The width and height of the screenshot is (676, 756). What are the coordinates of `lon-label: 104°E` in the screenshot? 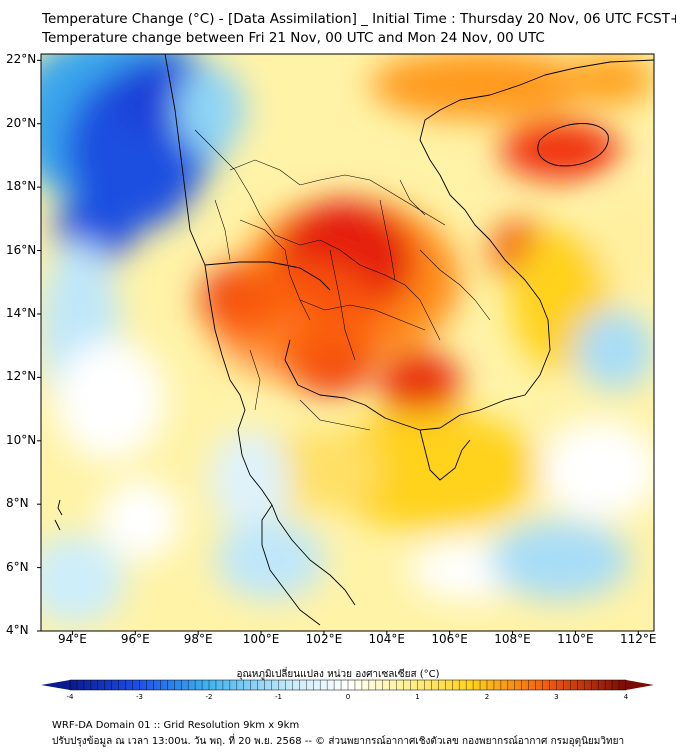 It's located at (387, 639).